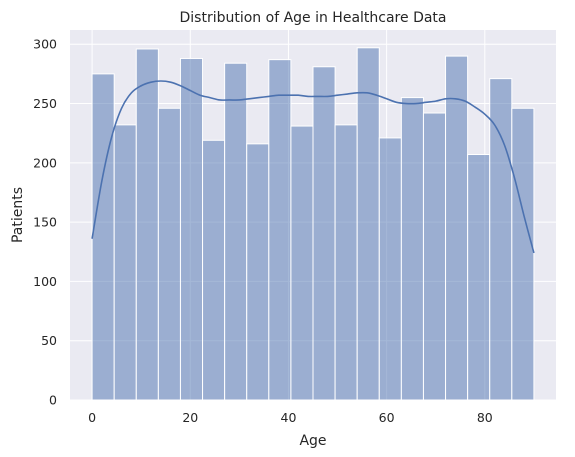 Image resolution: width=575 pixels, height=457 pixels. What do you see at coordinates (45, 222) in the screenshot?
I see `y-tick-label: 150` at bounding box center [45, 222].